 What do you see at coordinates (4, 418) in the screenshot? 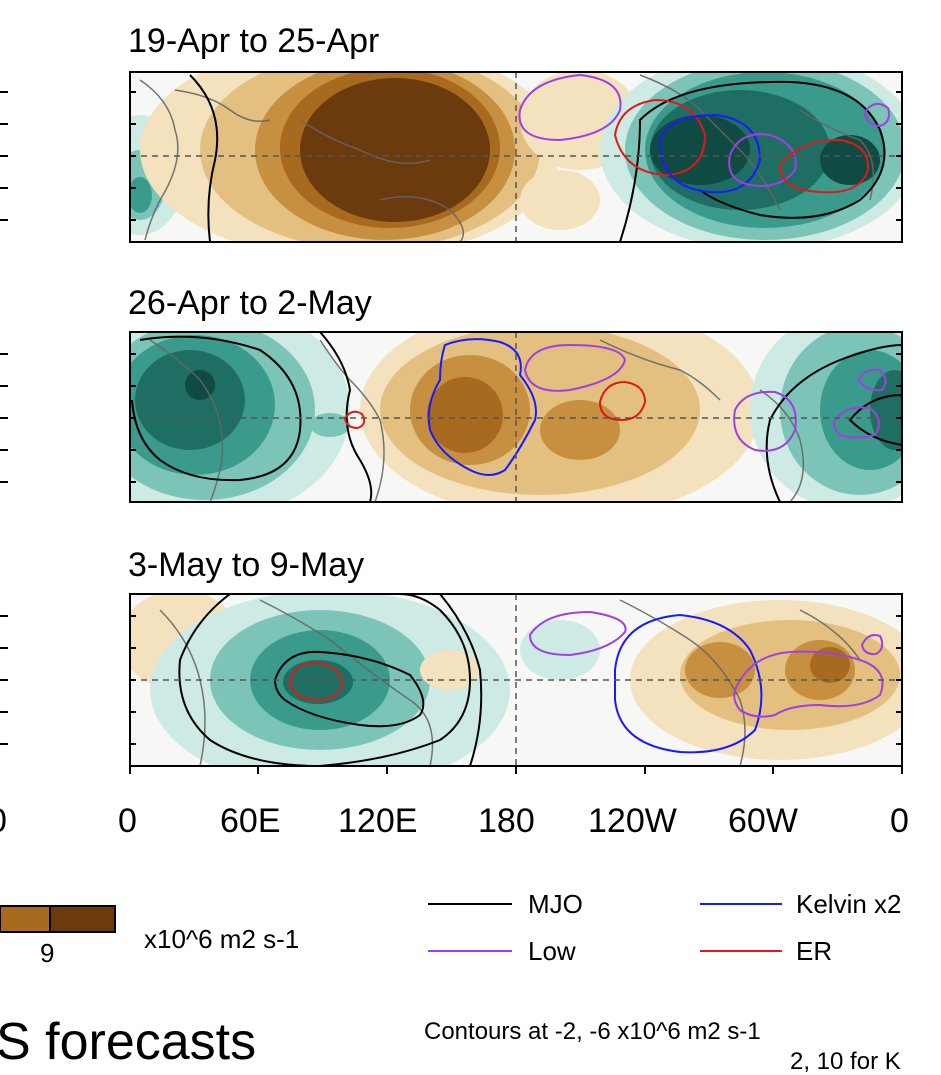
I see `left-partial-axis-ticks` at bounding box center [4, 418].